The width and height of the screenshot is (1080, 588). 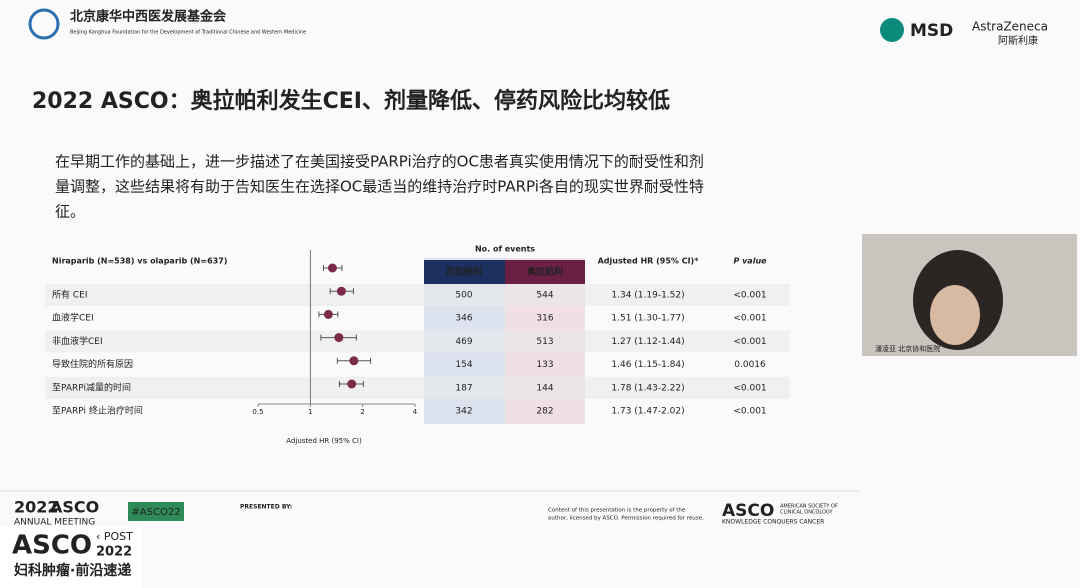 What do you see at coordinates (505, 249) in the screenshot?
I see `events-header: No. of events` at bounding box center [505, 249].